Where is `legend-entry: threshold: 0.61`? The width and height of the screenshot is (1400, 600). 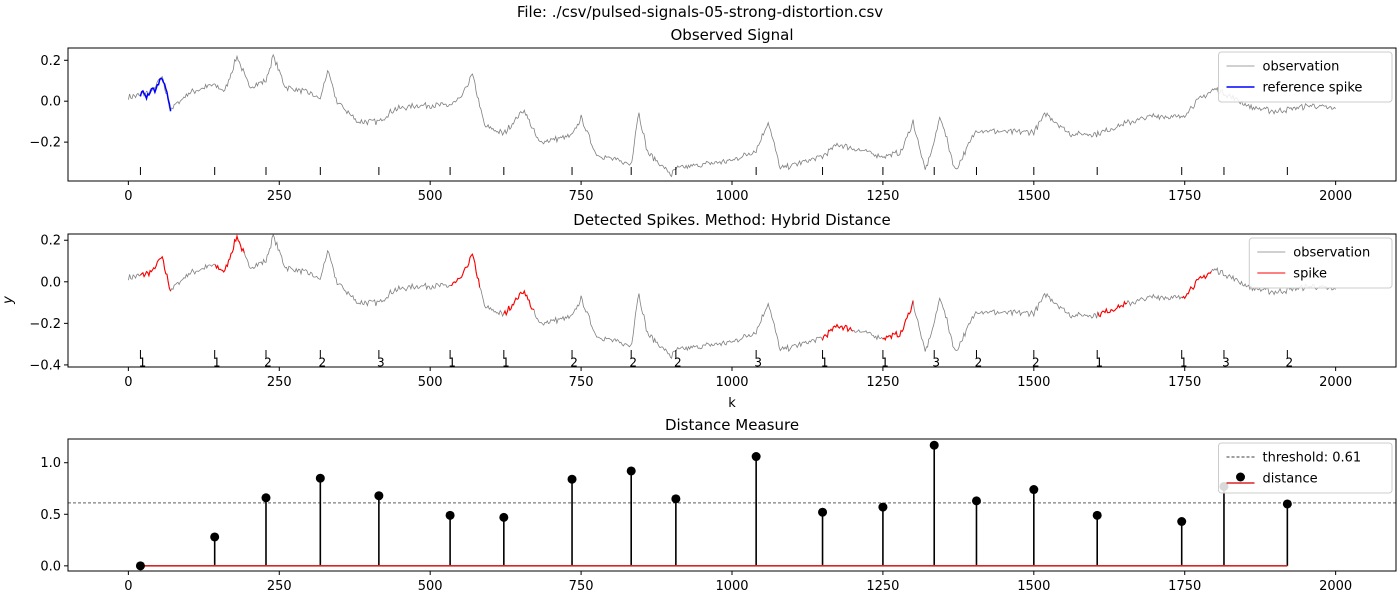 legend-entry: threshold: 0.61 is located at coordinates (1312, 458).